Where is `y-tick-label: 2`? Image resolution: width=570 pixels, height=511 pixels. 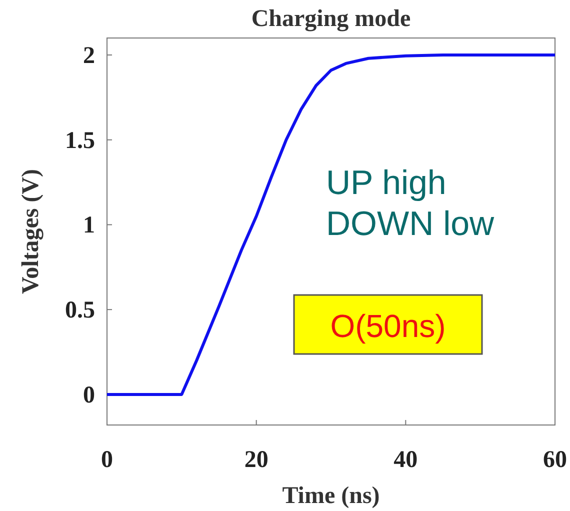 y-tick-label: 2 is located at coordinates (89, 55).